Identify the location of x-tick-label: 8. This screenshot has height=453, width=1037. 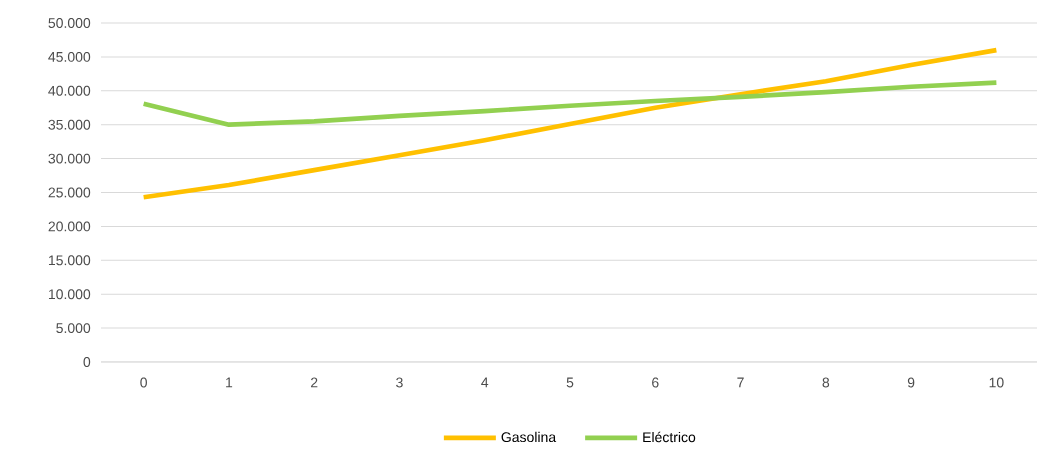
(826, 382).